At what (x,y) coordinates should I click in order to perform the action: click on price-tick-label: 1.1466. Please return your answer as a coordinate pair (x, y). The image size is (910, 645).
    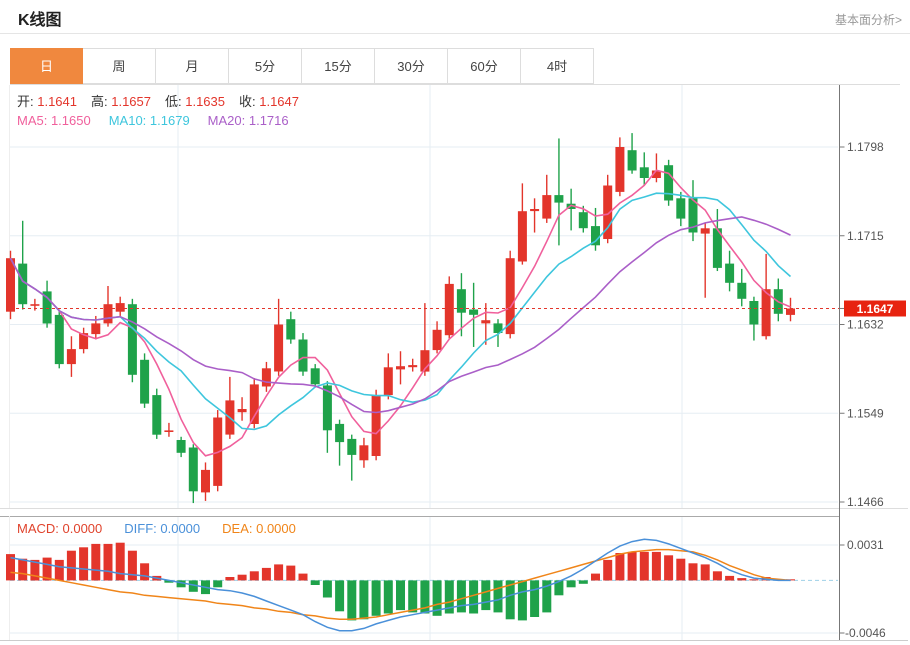
    Looking at the image, I should click on (865, 502).